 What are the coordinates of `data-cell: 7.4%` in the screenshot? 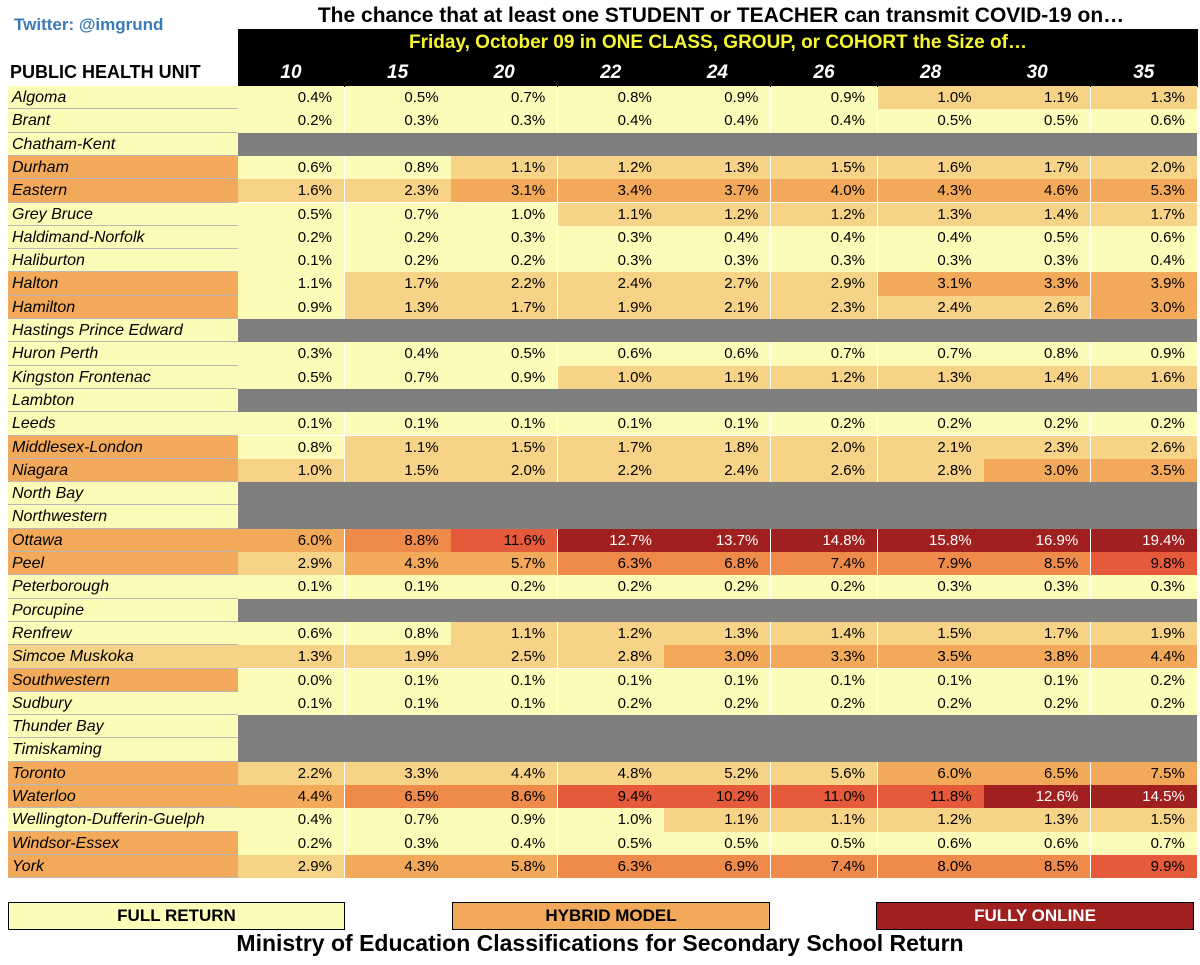 It's located at (824, 564).